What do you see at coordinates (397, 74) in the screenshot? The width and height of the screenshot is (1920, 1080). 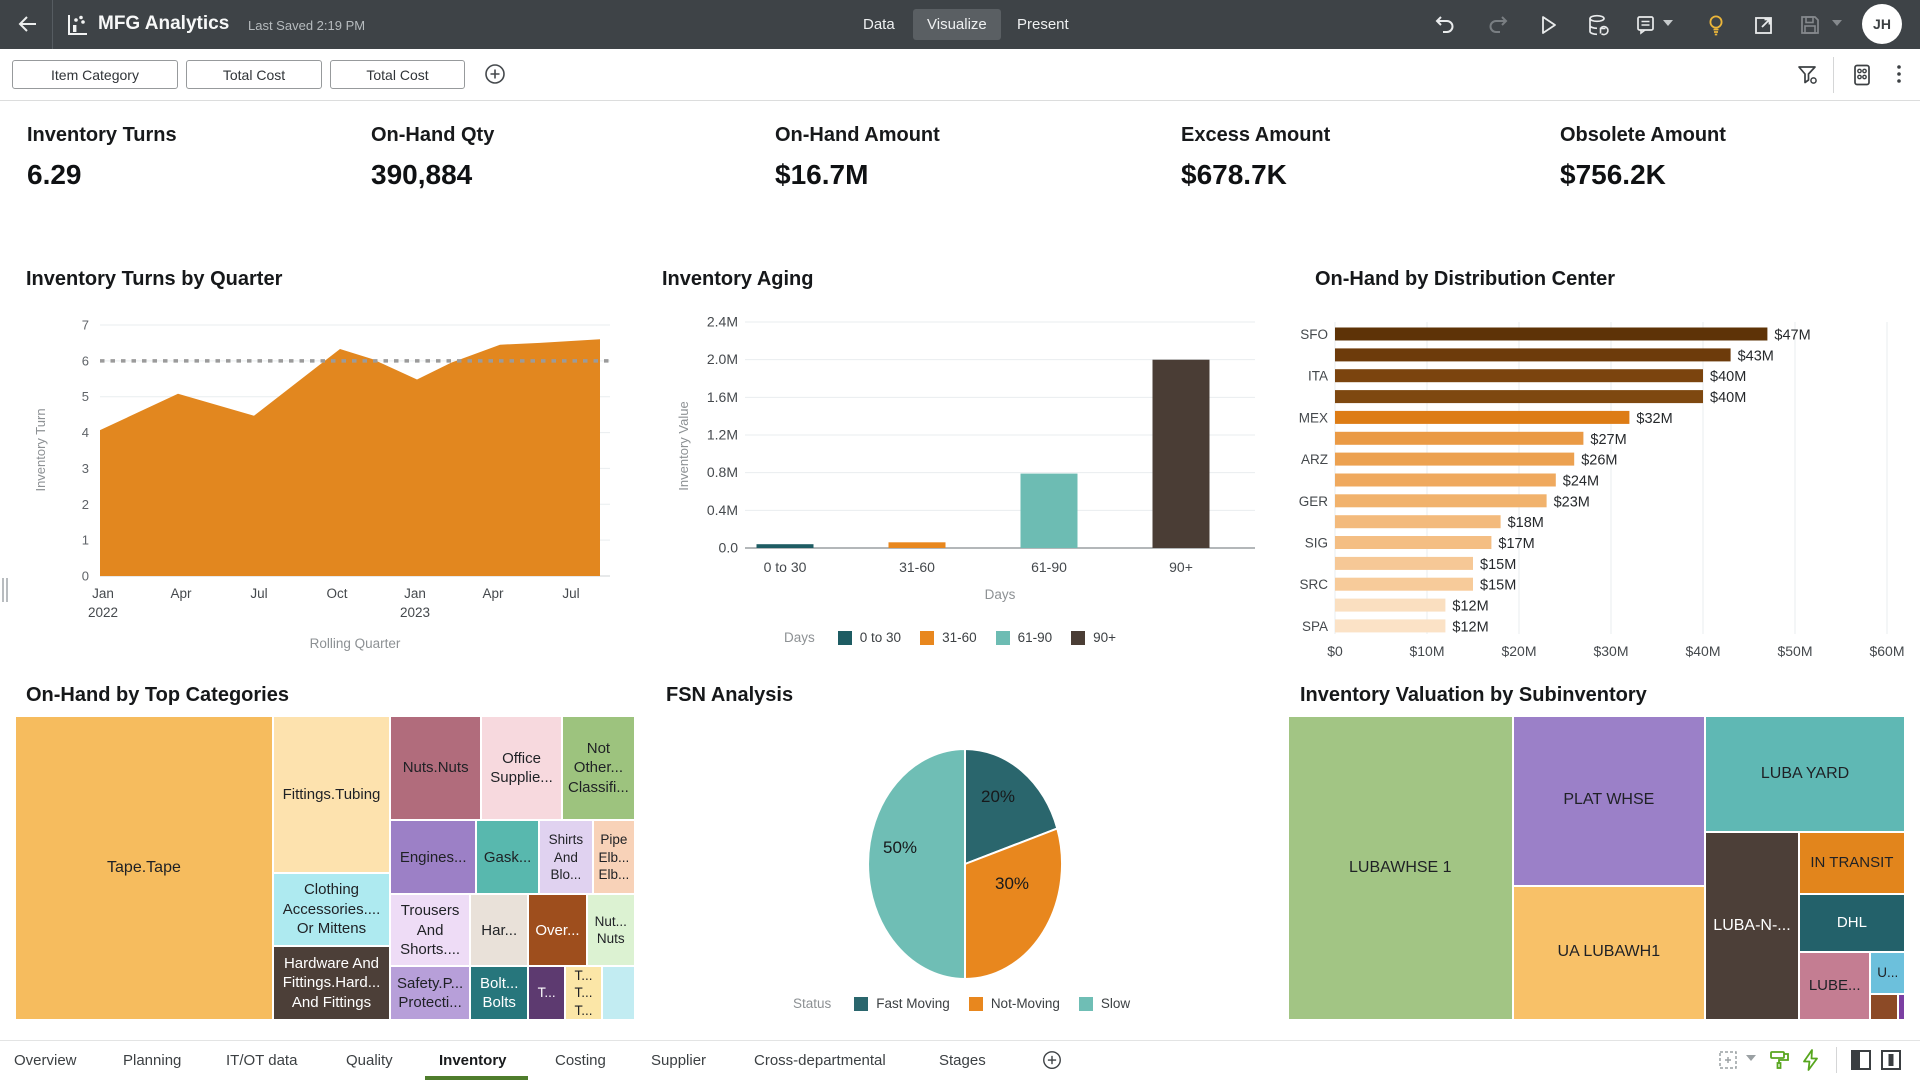 I see `filter-chip-total-cost-2: Total Cost` at bounding box center [397, 74].